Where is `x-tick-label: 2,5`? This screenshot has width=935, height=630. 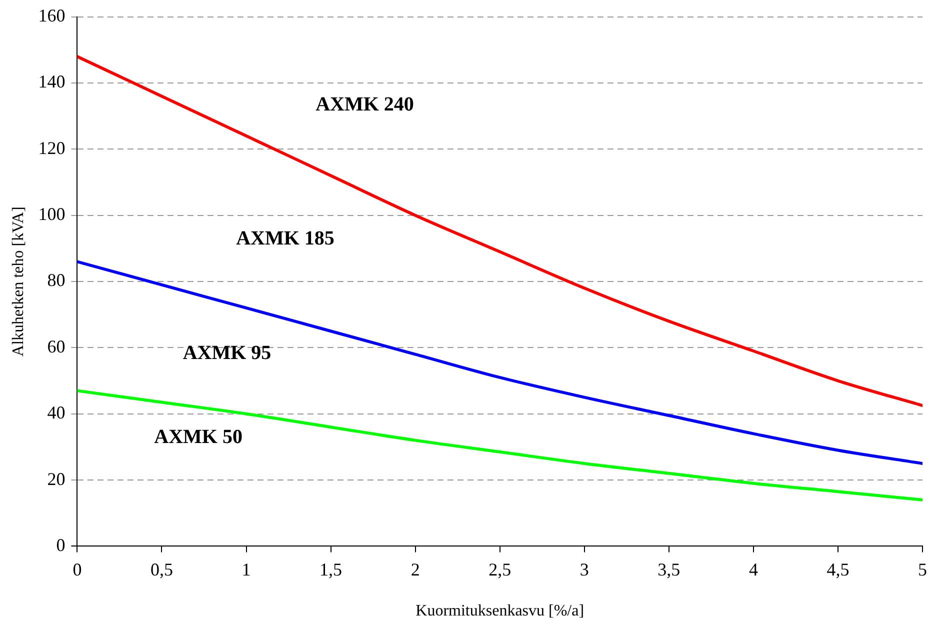 x-tick-label: 2,5 is located at coordinates (500, 570).